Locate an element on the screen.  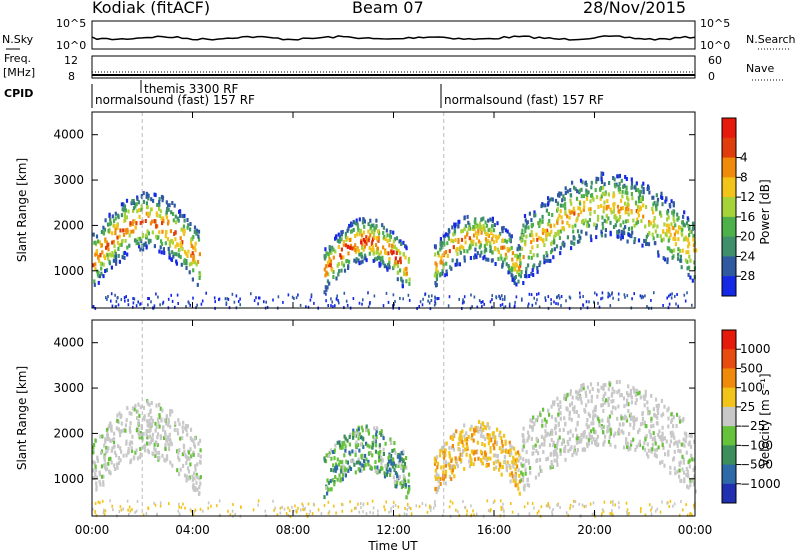
nave-tick-bottom: 0 is located at coordinates (711, 76).